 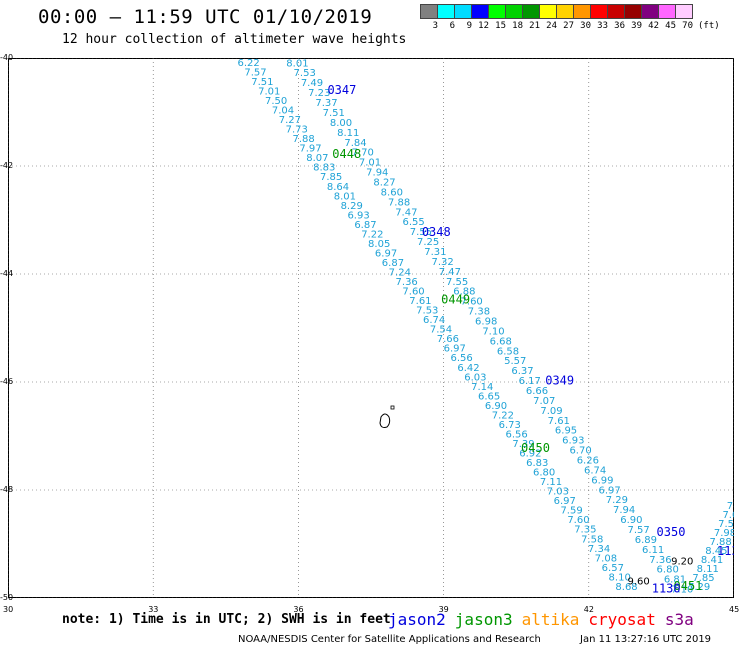 What do you see at coordinates (709, 26) in the screenshot?
I see `legend-label: (ft)` at bounding box center [709, 26].